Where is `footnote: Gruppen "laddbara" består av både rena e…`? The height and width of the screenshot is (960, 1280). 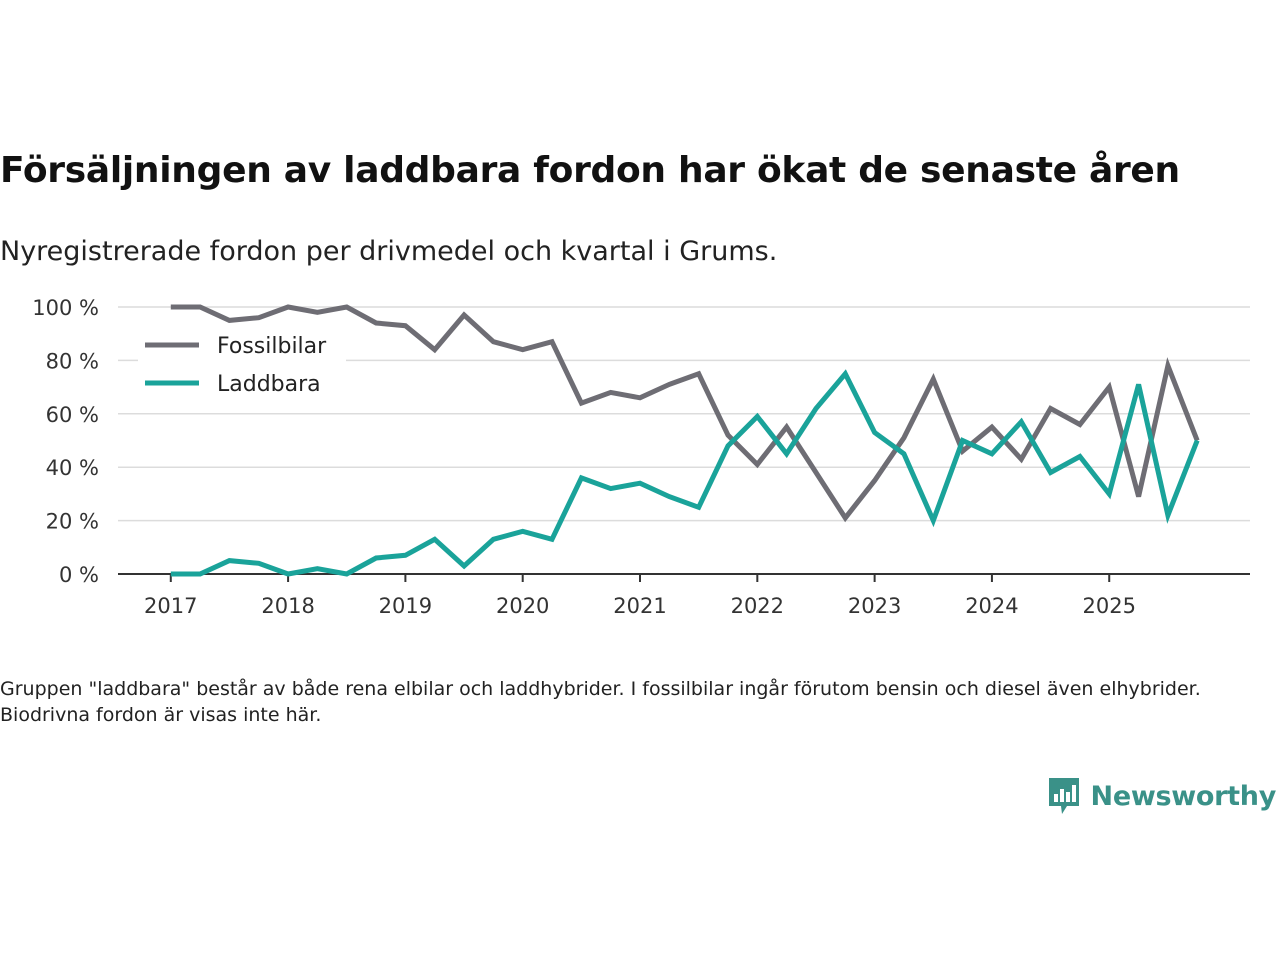 footnote: Gruppen "laddbara" består av både rena e… is located at coordinates (600, 702).